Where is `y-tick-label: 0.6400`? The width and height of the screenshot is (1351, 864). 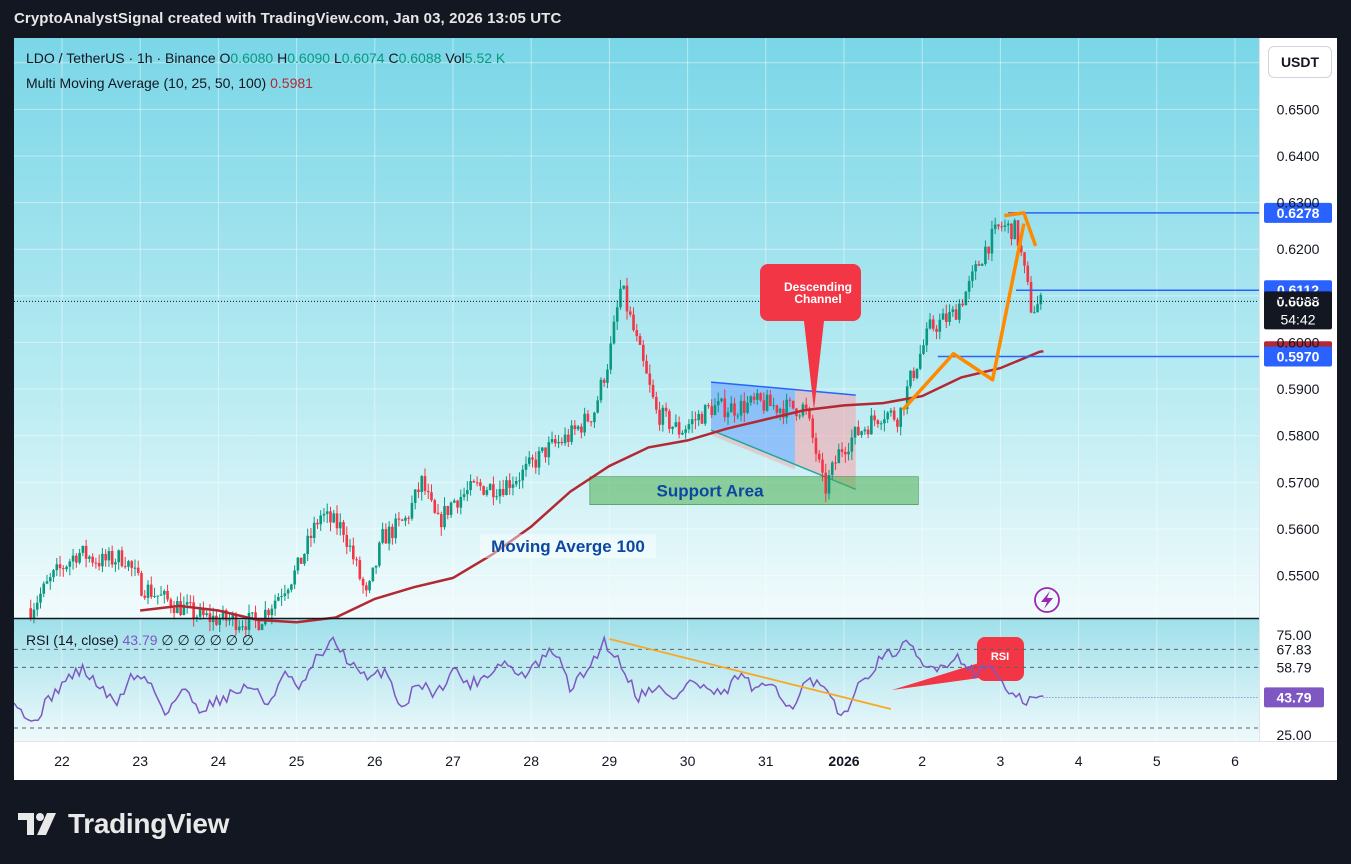 y-tick-label: 0.6400 is located at coordinates (1298, 156).